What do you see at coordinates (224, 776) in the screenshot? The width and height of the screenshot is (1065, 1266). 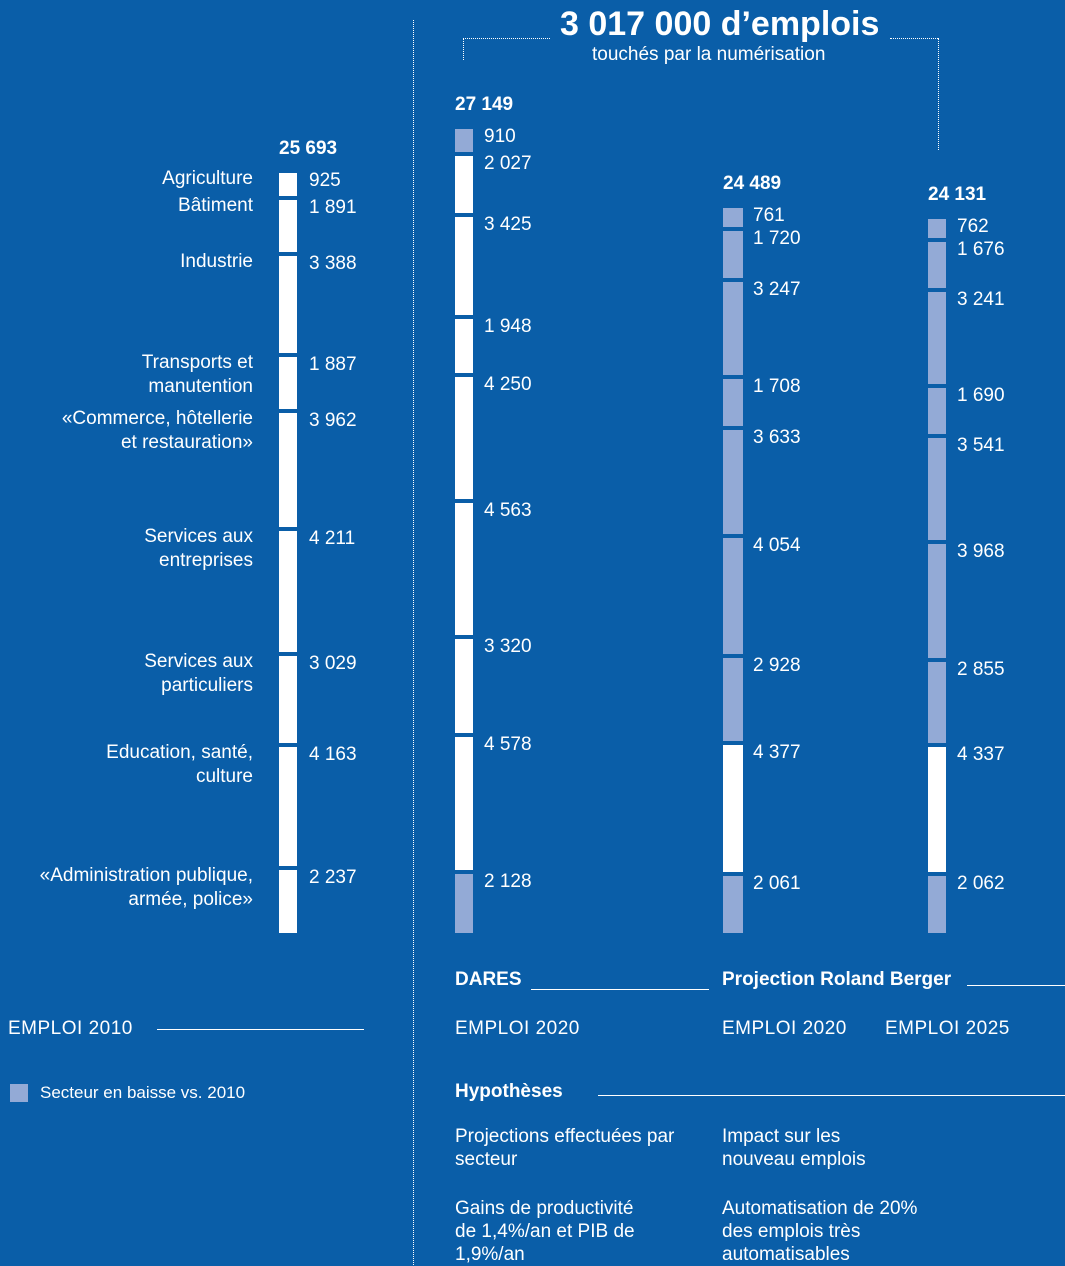 I see `sector-label-line: culture` at bounding box center [224, 776].